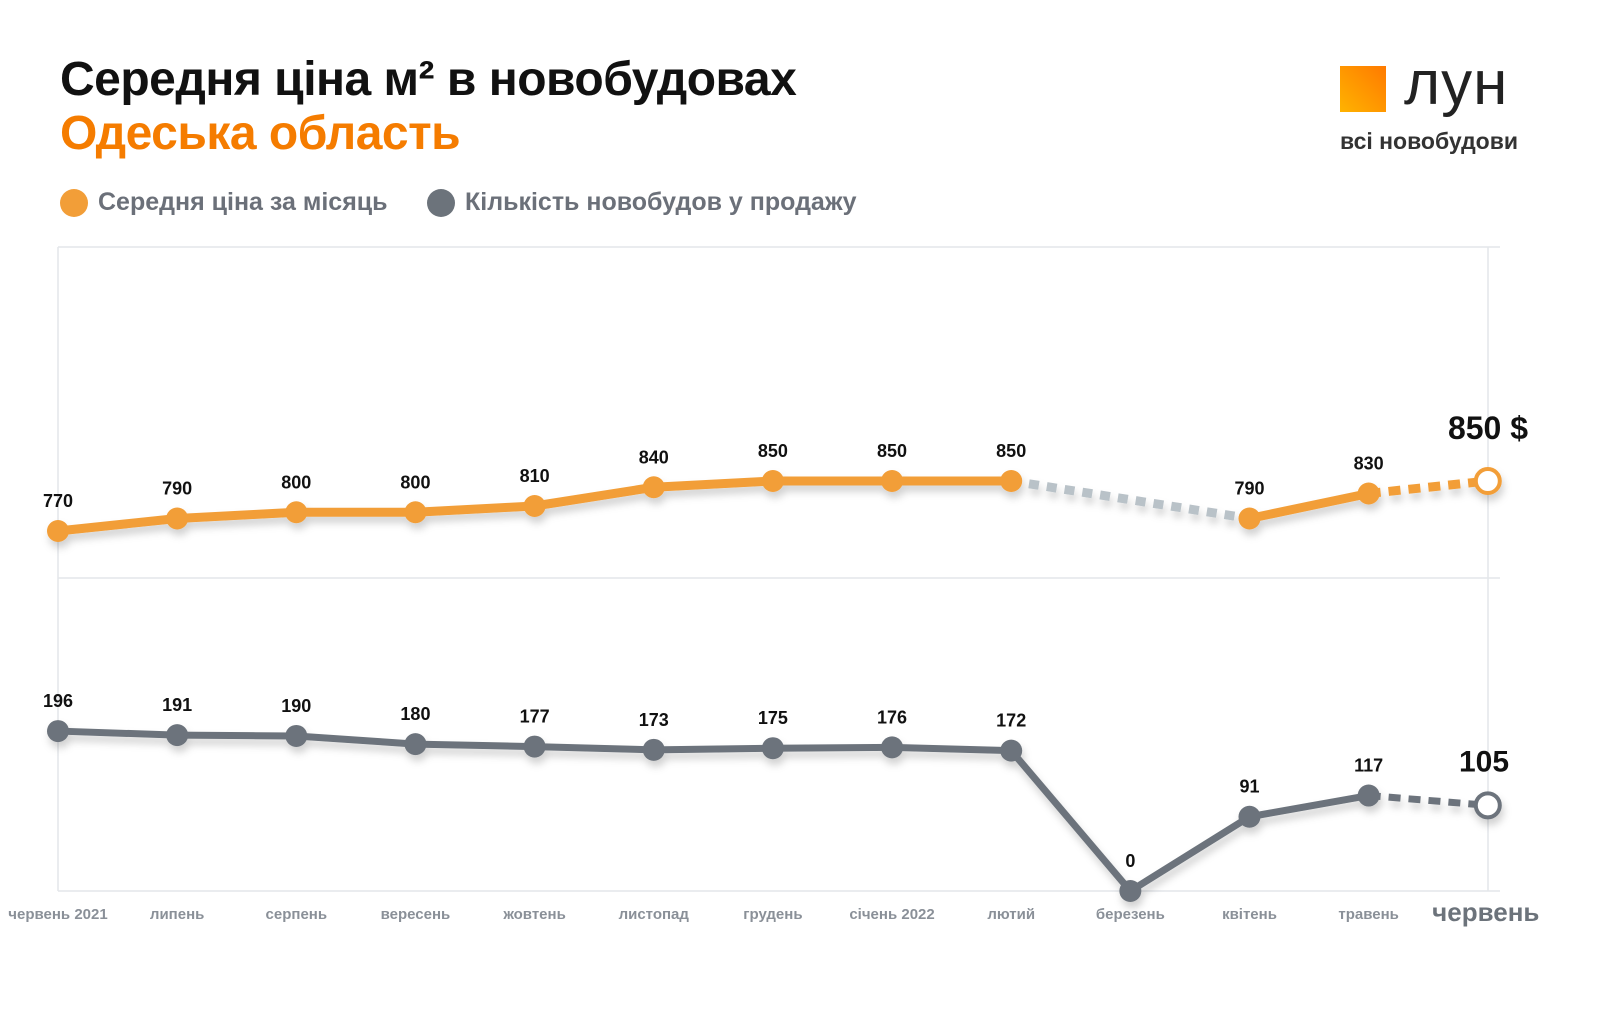 The width and height of the screenshot is (1600, 1022). I want to click on chart-subtitle: Одеська область, so click(260, 133).